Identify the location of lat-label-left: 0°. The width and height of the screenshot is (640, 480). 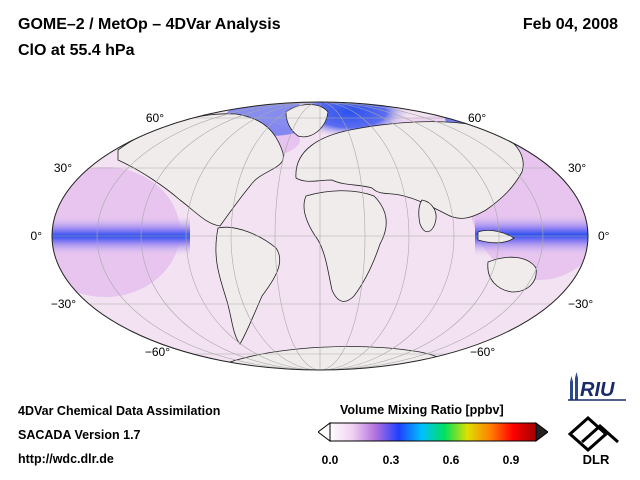
(37, 236).